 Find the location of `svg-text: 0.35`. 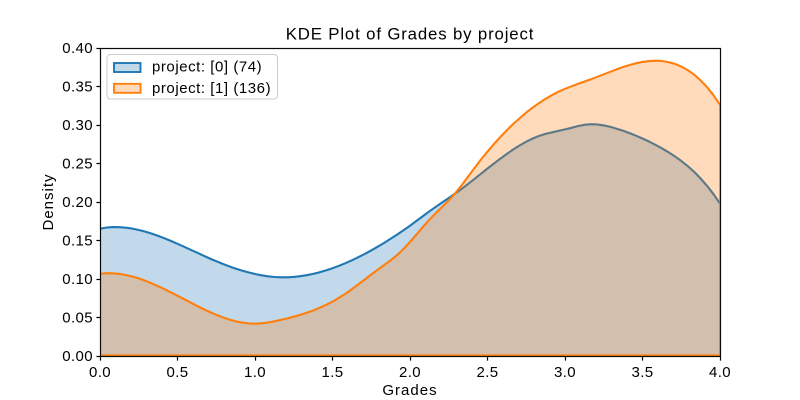

svg-text: 0.35 is located at coordinates (77, 87).